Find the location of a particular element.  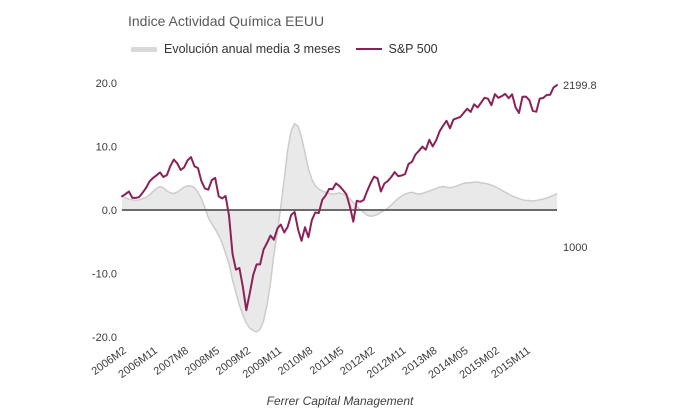

legend-item-area-series: Evolución anual media 3 meses is located at coordinates (236, 49).